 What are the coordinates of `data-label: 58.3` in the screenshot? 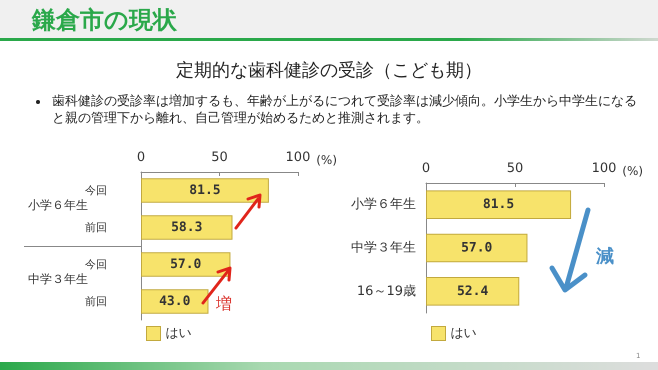 It's located at (186, 227).